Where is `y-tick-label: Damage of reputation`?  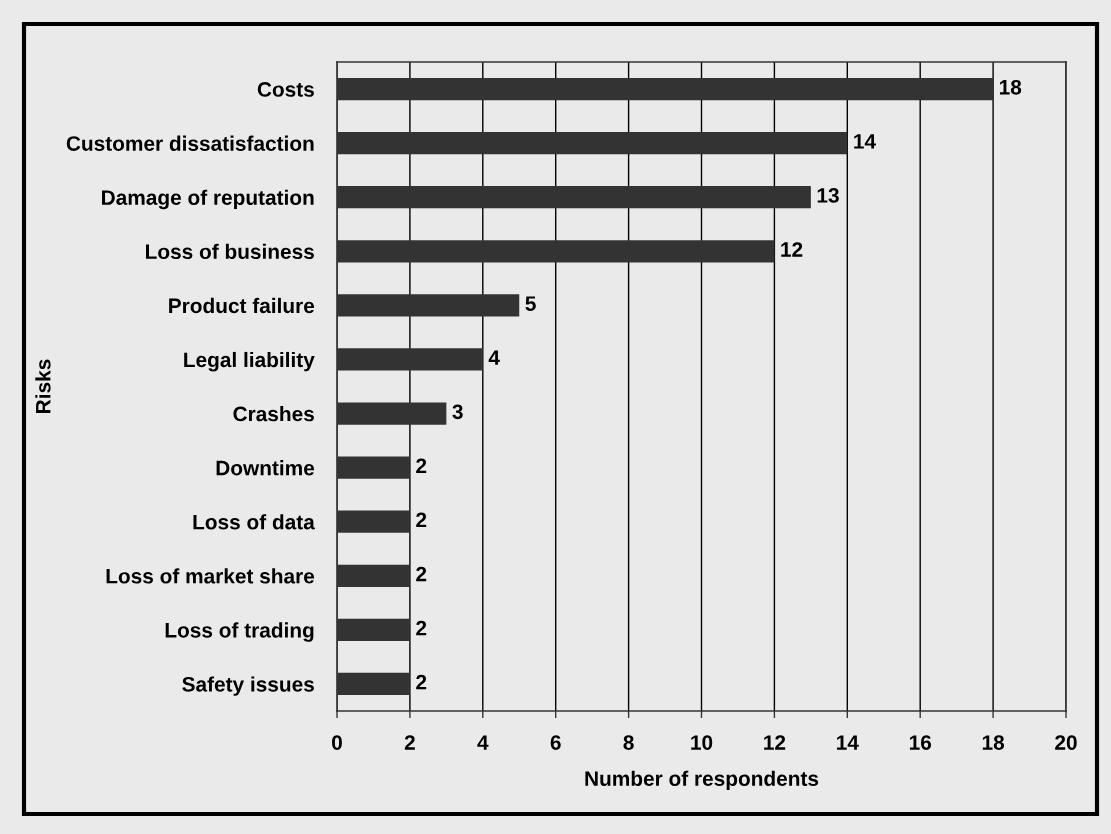 y-tick-label: Damage of reputation is located at coordinates (208, 199).